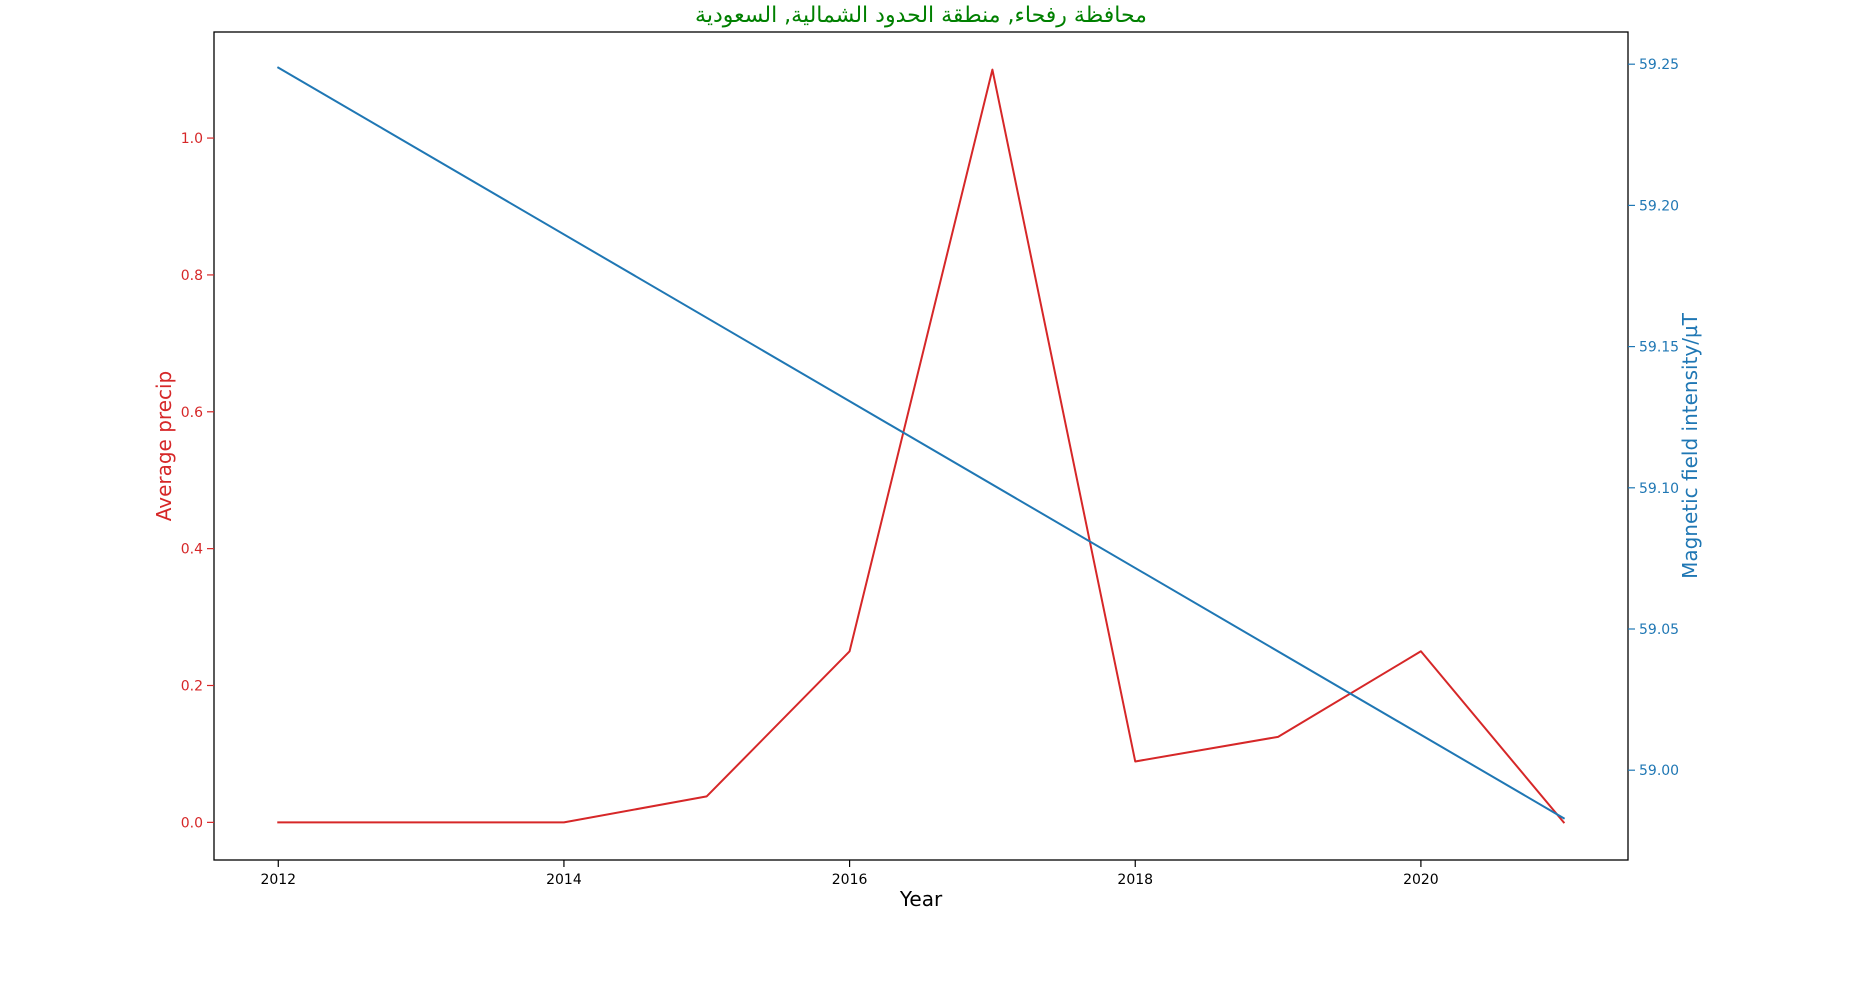 Image resolution: width=1872 pixels, height=986 pixels. What do you see at coordinates (164, 446) in the screenshot?
I see `left-y-axis-label: Average precip` at bounding box center [164, 446].